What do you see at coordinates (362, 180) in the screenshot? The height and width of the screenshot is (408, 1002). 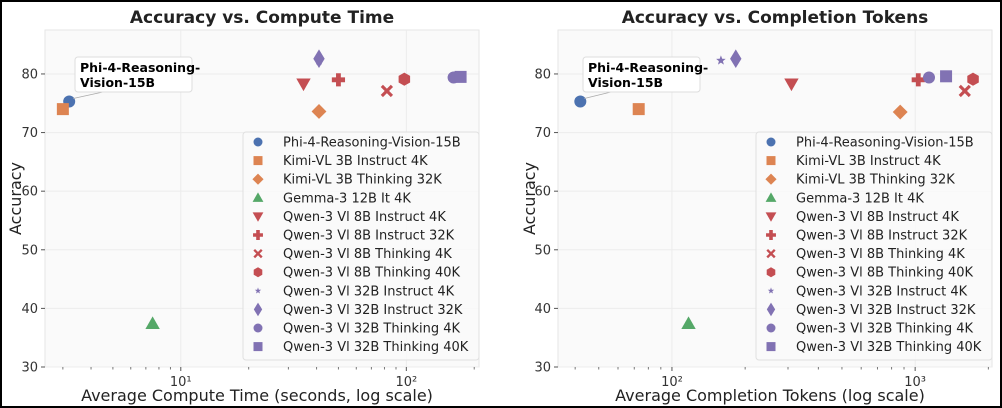 I see `legend-label: Kimi-VL 3B Thinking 32K` at bounding box center [362, 180].